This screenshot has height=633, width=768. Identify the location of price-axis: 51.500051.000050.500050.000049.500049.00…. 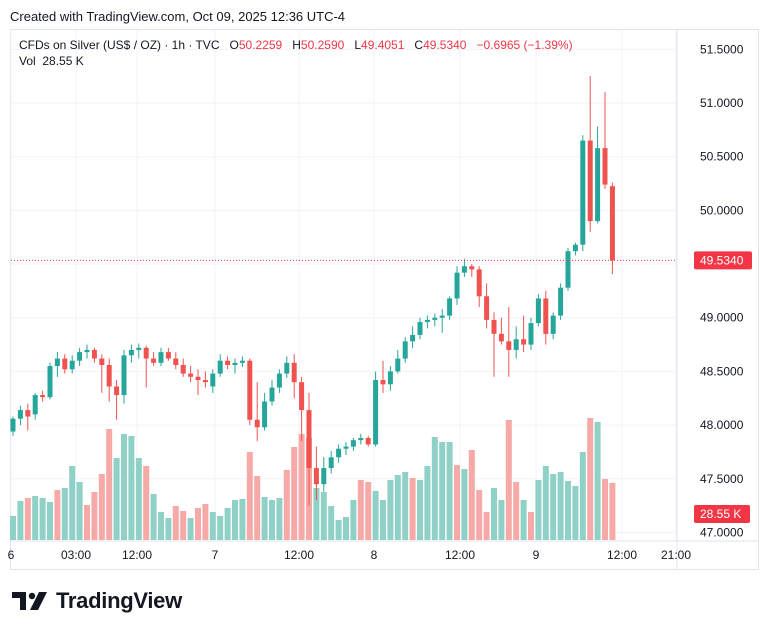
(722, 290).